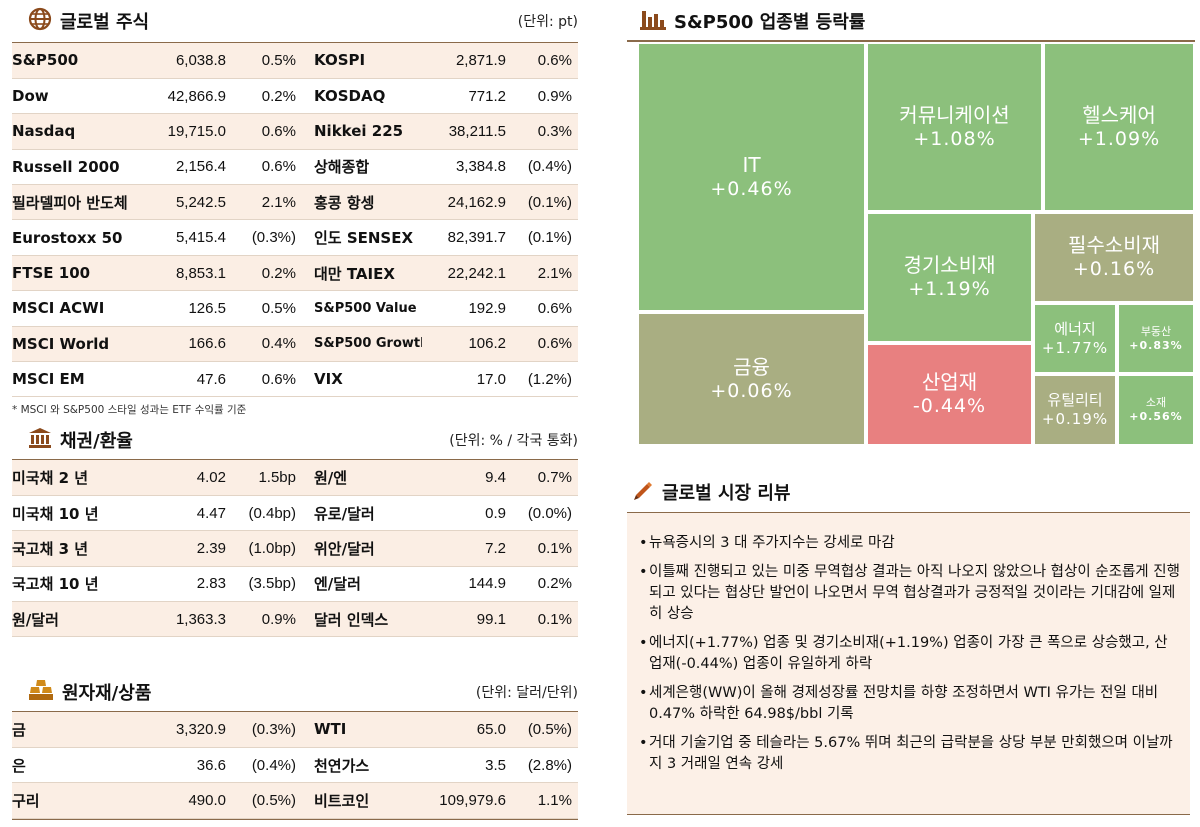 This screenshot has width=1200, height=827. Describe the element at coordinates (192, 96) in the screenshot. I see `row-value: 42,866.9` at that location.